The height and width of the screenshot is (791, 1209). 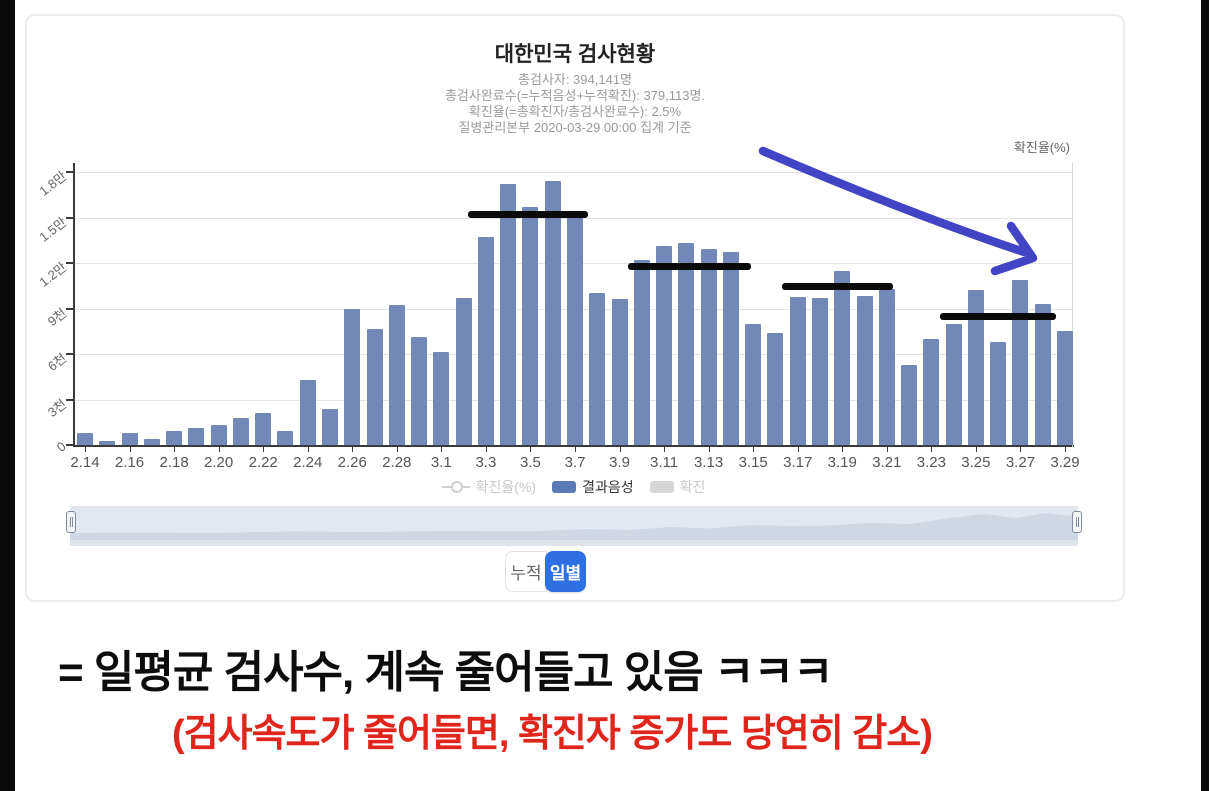 I want to click on view-mode-toggle: 누적 일별, so click(x=545, y=571).